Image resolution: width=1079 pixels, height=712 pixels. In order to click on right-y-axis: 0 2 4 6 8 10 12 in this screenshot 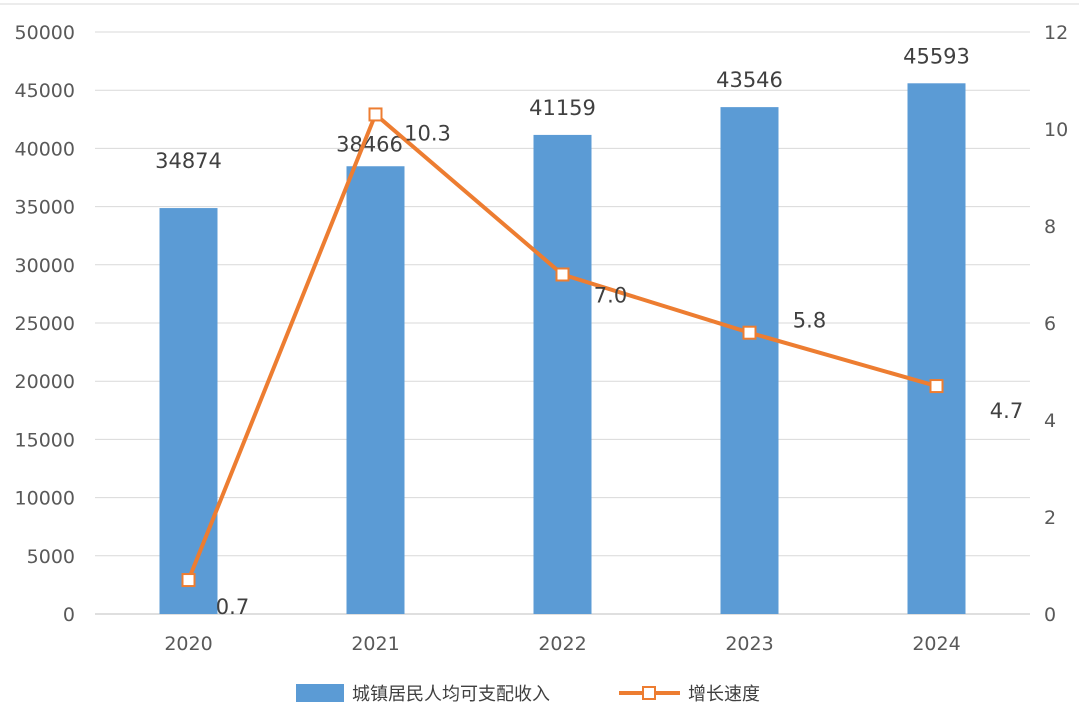, I will do `click(1056, 324)`.